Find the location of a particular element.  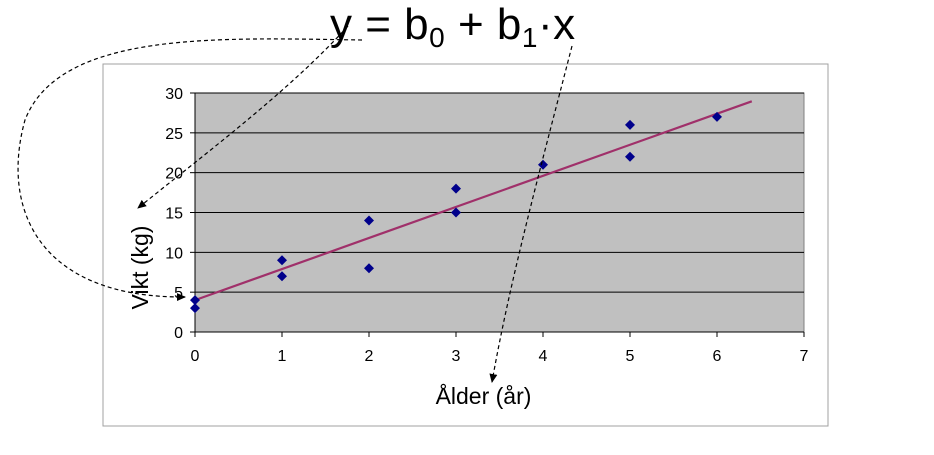

x-tick-label: 3 is located at coordinates (456, 356).